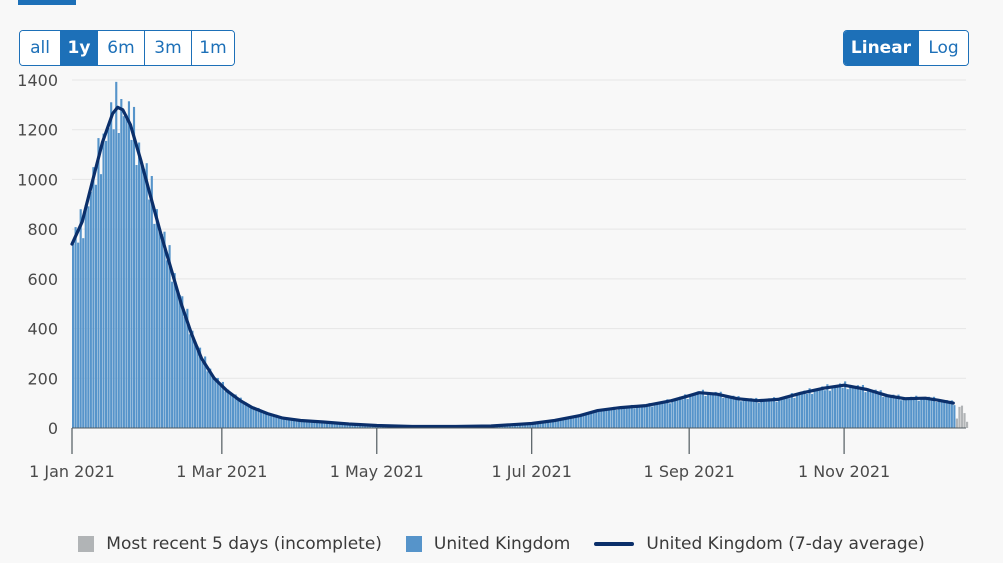  What do you see at coordinates (167, 48) in the screenshot?
I see `range-button-3m: 3m` at bounding box center [167, 48].